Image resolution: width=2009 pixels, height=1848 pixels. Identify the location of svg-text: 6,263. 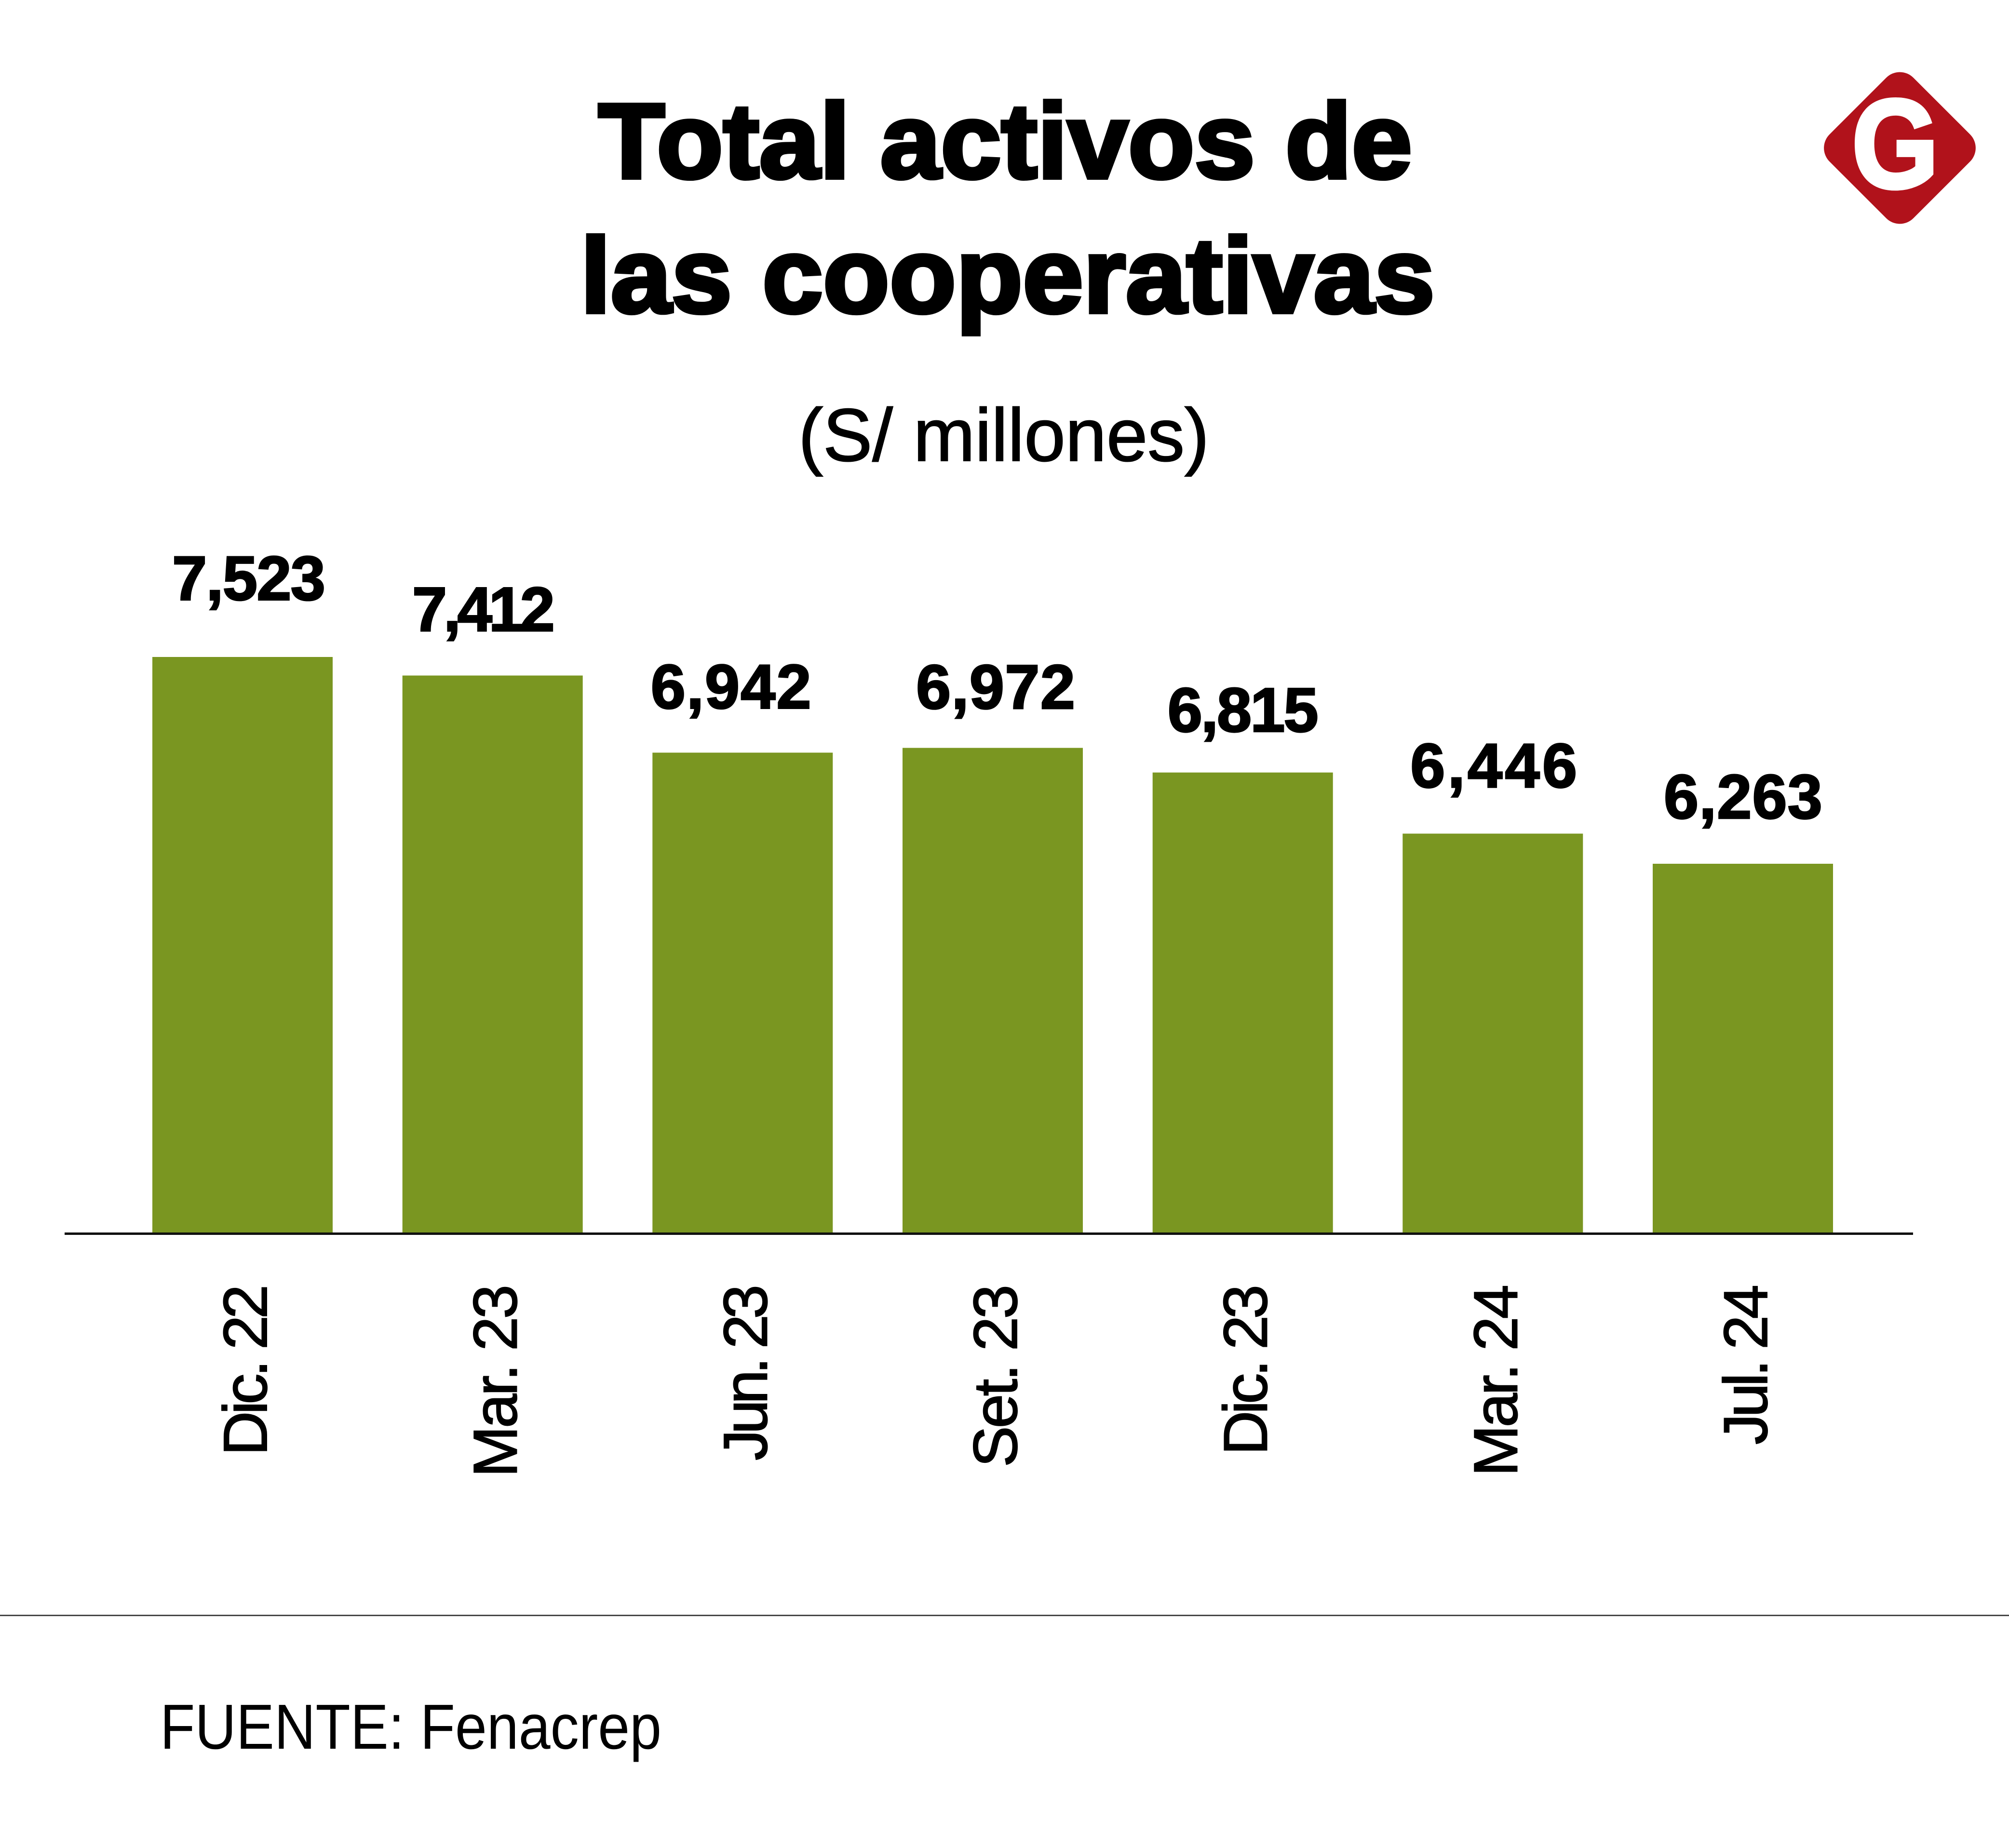
(1743, 797).